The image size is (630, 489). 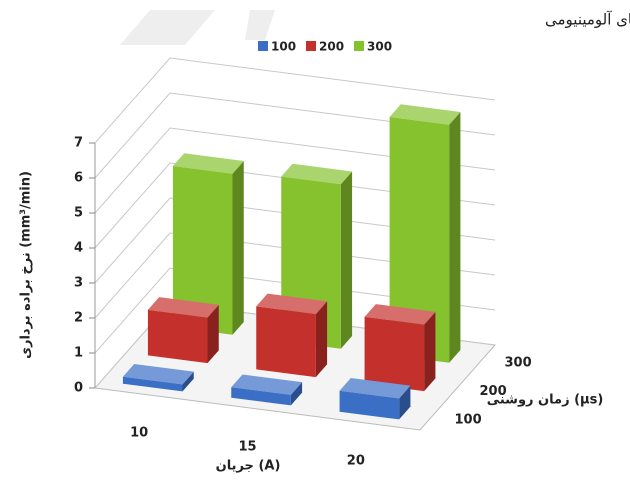 I want to click on y-tick-label: 4, so click(x=78, y=248).